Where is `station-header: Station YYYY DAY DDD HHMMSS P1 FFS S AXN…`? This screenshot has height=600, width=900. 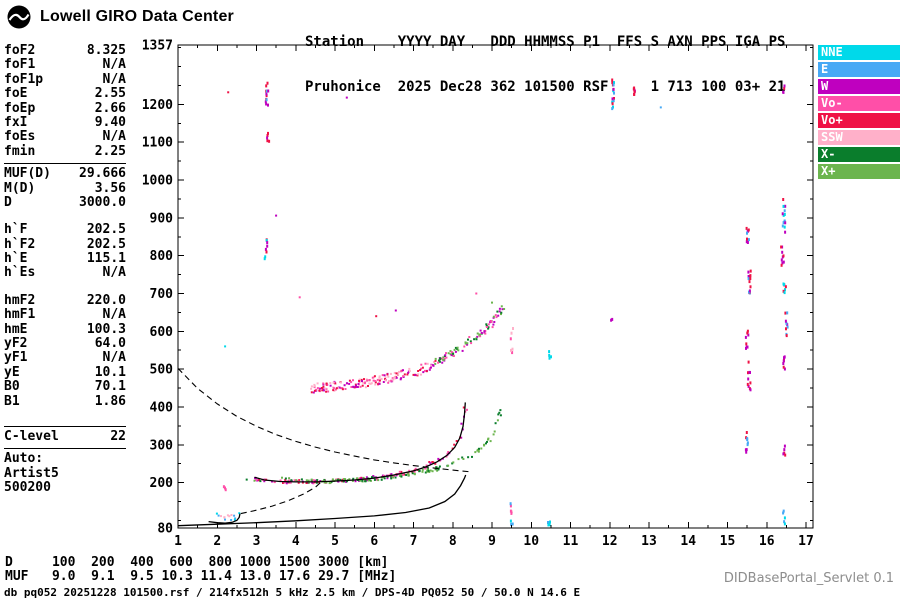 station-header: Station YYYY DAY DDD HHMMSS P1 FFS S AXN… is located at coordinates (545, 65).